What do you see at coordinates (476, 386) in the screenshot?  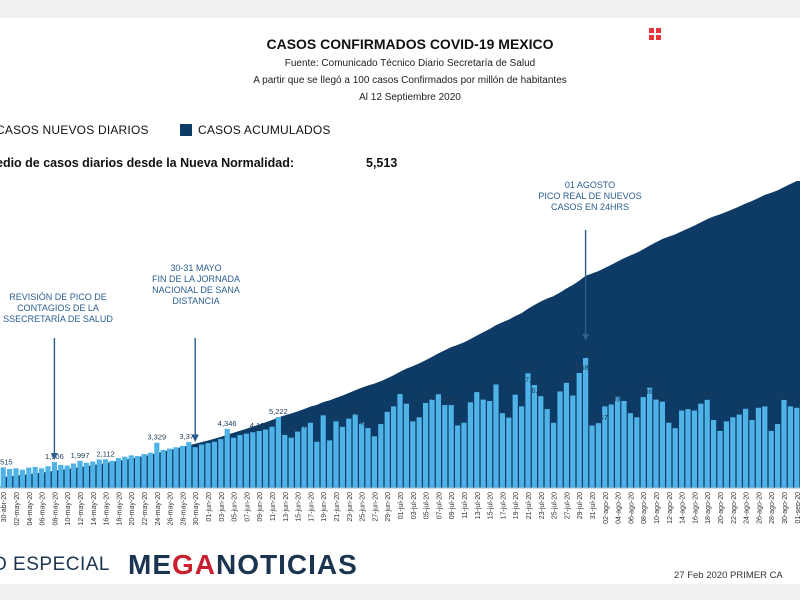 I see `data-label: 7,051` at bounding box center [476, 386].